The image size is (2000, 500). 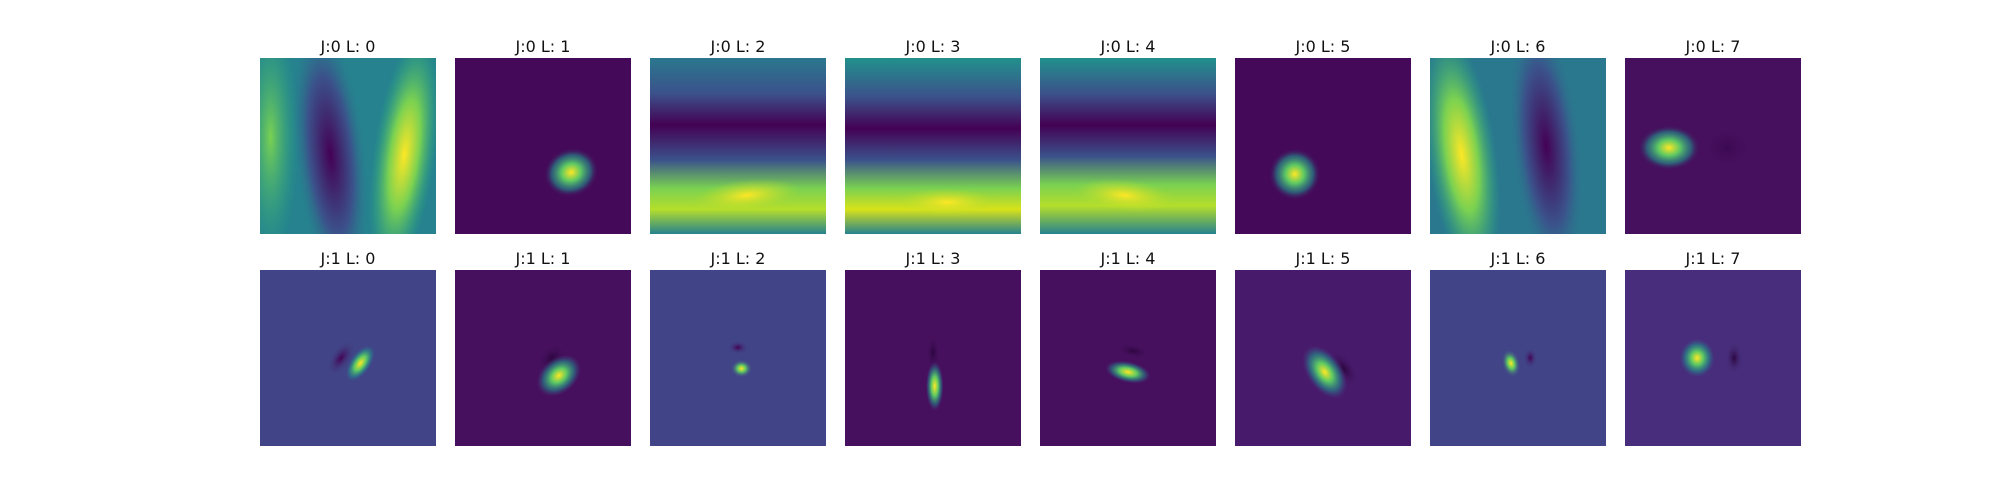 What do you see at coordinates (1713, 258) in the screenshot?
I see `panel-title: J:1 L: 7` at bounding box center [1713, 258].